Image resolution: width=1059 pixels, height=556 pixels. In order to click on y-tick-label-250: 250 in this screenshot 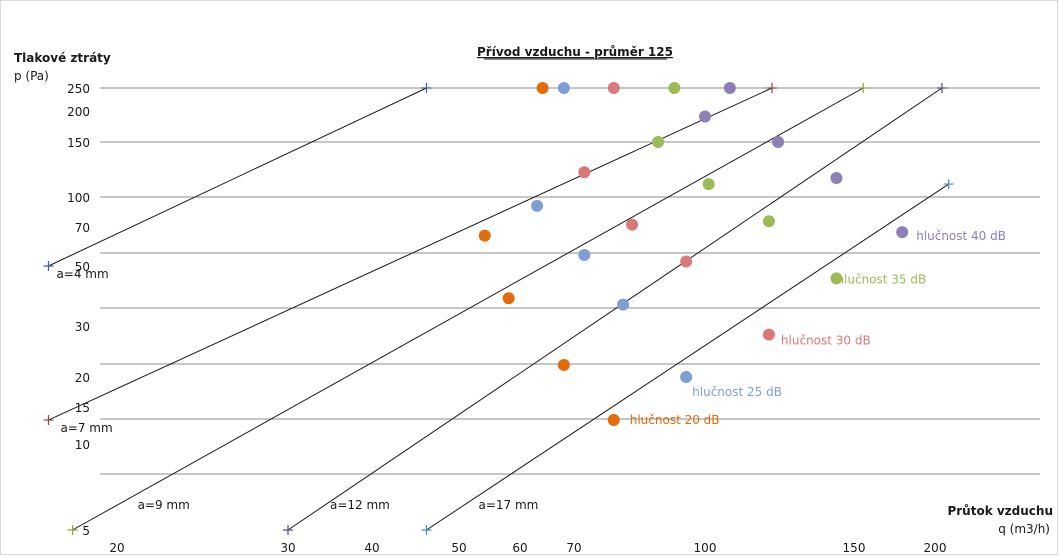, I will do `click(78, 89)`.